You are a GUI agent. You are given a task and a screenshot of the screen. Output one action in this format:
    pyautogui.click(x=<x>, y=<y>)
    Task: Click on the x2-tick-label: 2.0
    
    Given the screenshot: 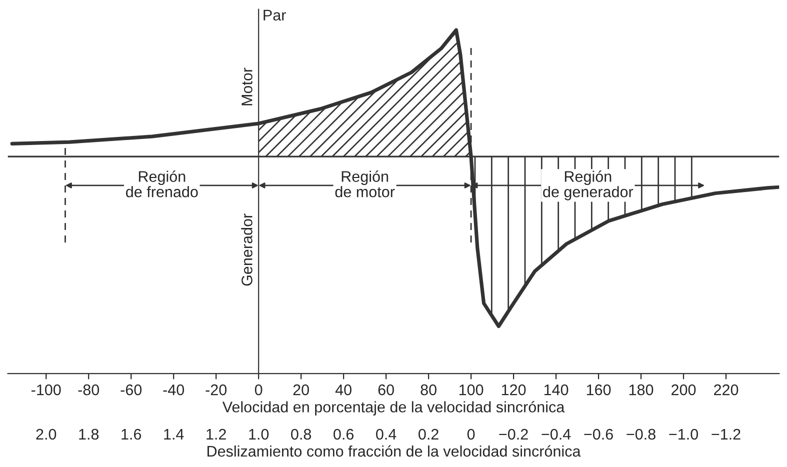 What is the action you would take?
    pyautogui.click(x=46, y=434)
    